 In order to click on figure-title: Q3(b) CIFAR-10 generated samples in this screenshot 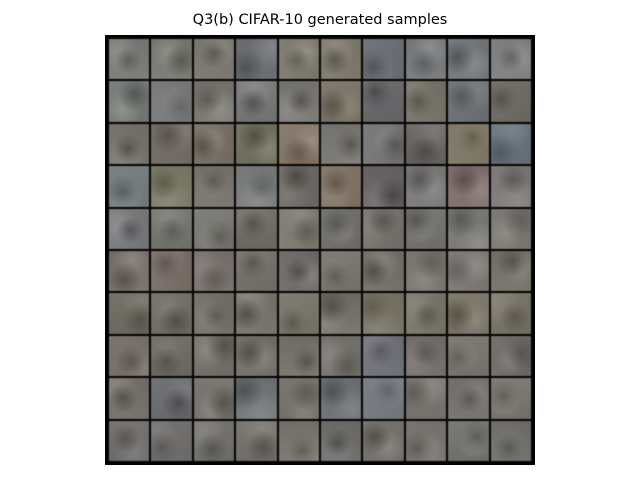, I will do `click(320, 20)`.